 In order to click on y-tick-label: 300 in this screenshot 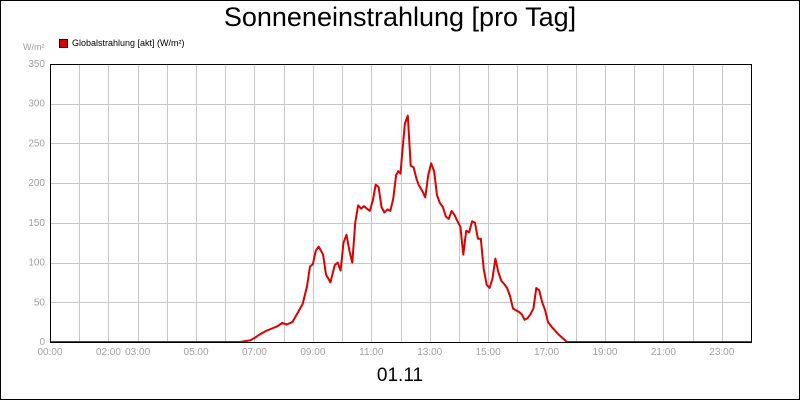, I will do `click(36, 104)`.